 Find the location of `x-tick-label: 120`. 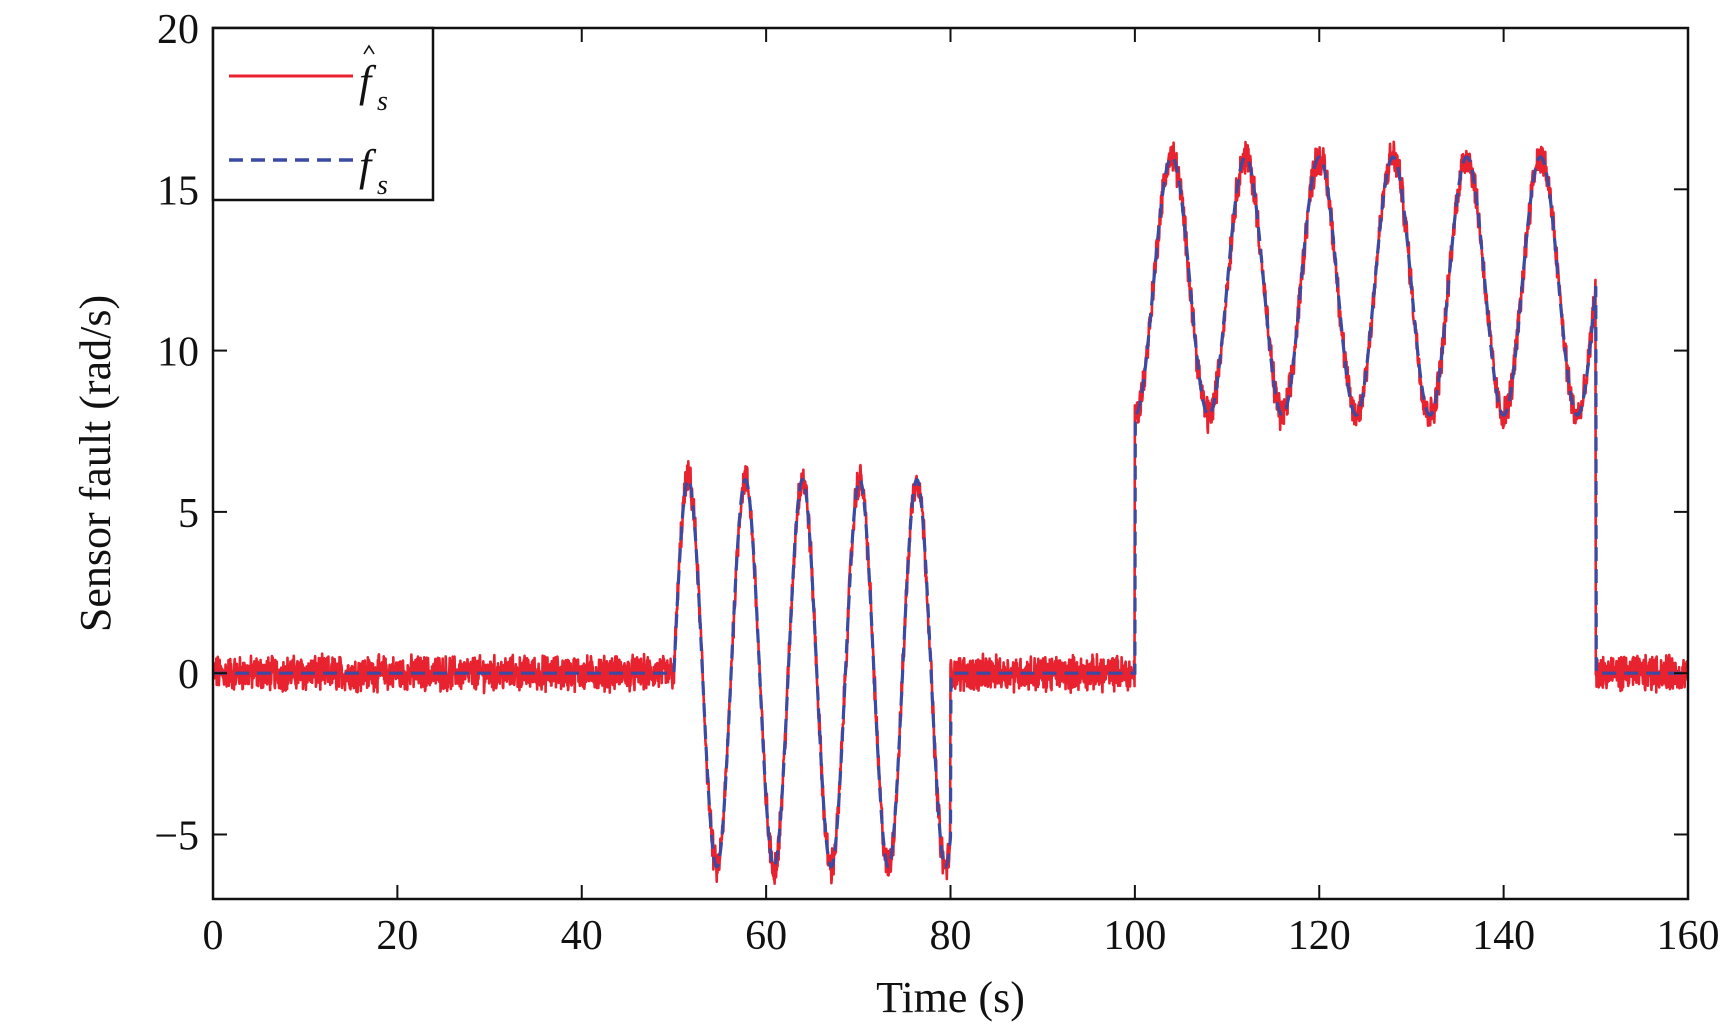

x-tick-label: 120 is located at coordinates (1319, 936).